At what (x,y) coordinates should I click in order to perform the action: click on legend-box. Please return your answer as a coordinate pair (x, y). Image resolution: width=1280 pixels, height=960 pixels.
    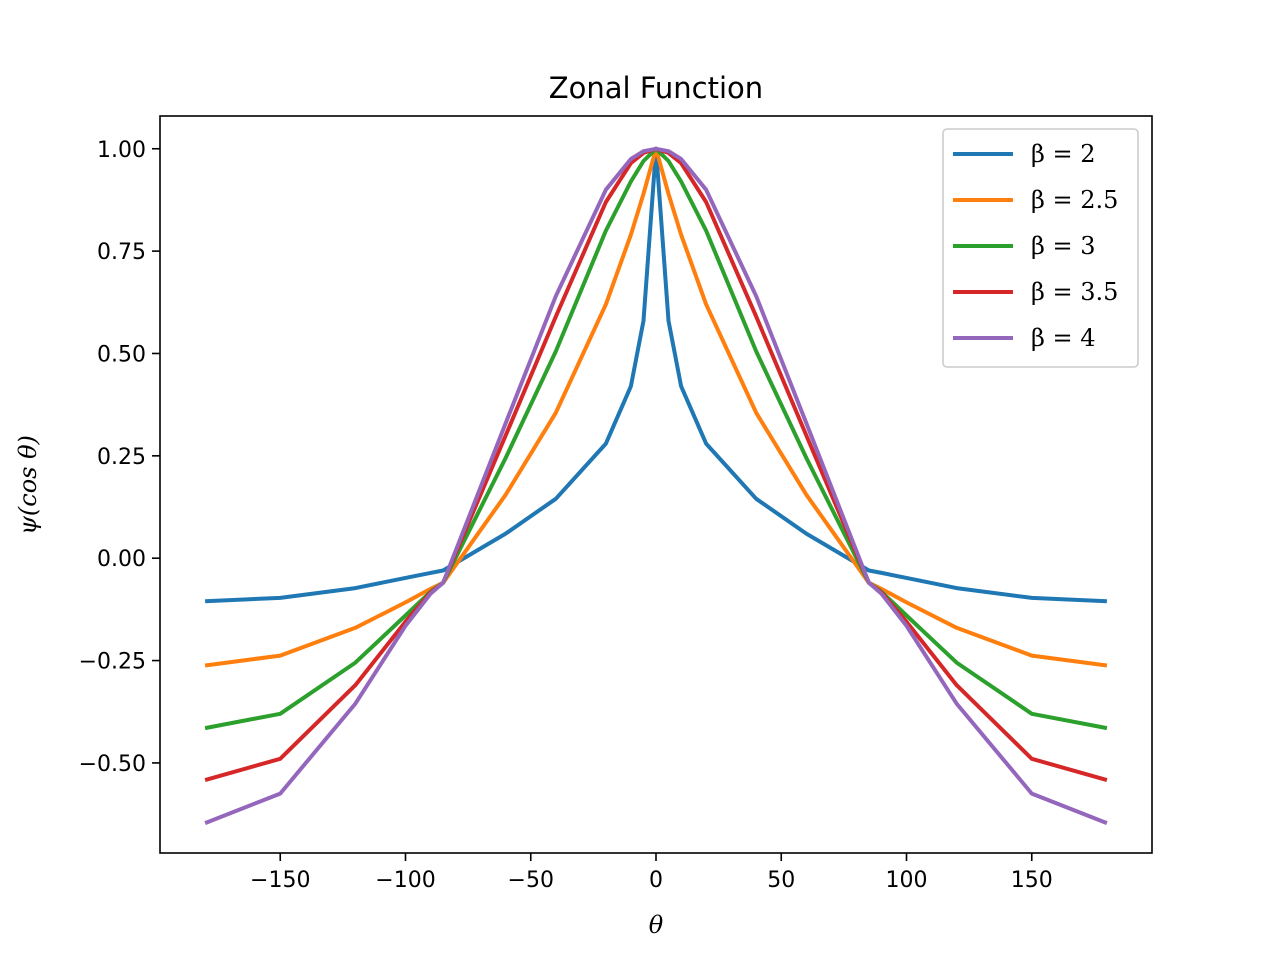
    Looking at the image, I should click on (1040, 248).